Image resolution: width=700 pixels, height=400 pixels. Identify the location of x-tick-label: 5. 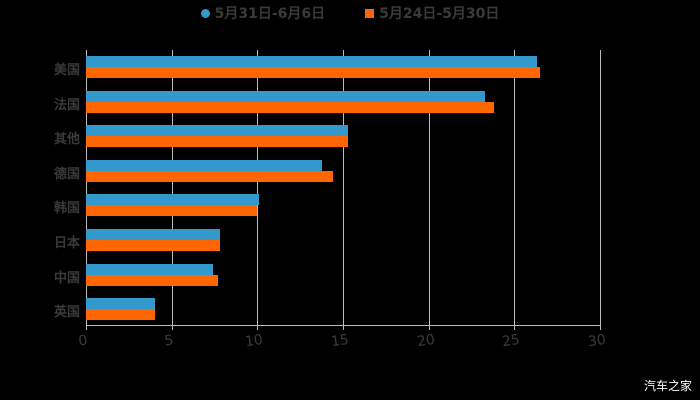
(169, 341).